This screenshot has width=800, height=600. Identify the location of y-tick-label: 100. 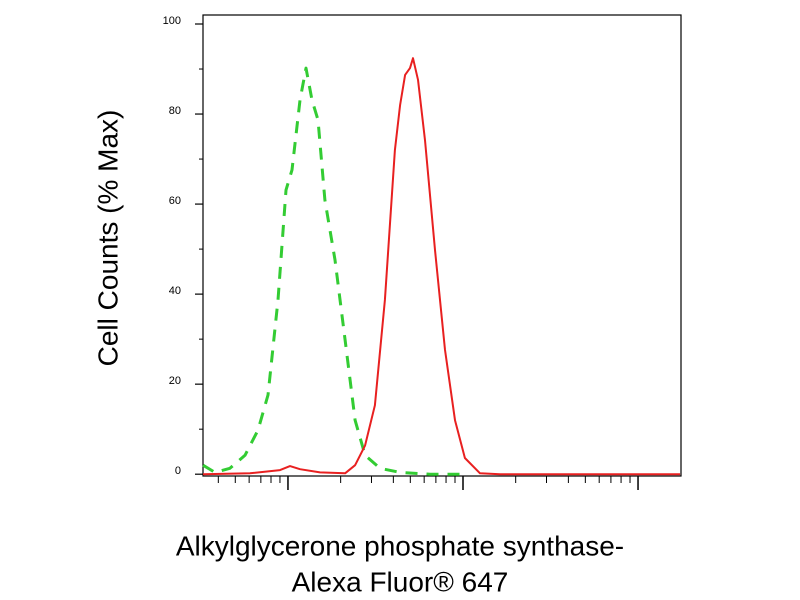
(172, 21).